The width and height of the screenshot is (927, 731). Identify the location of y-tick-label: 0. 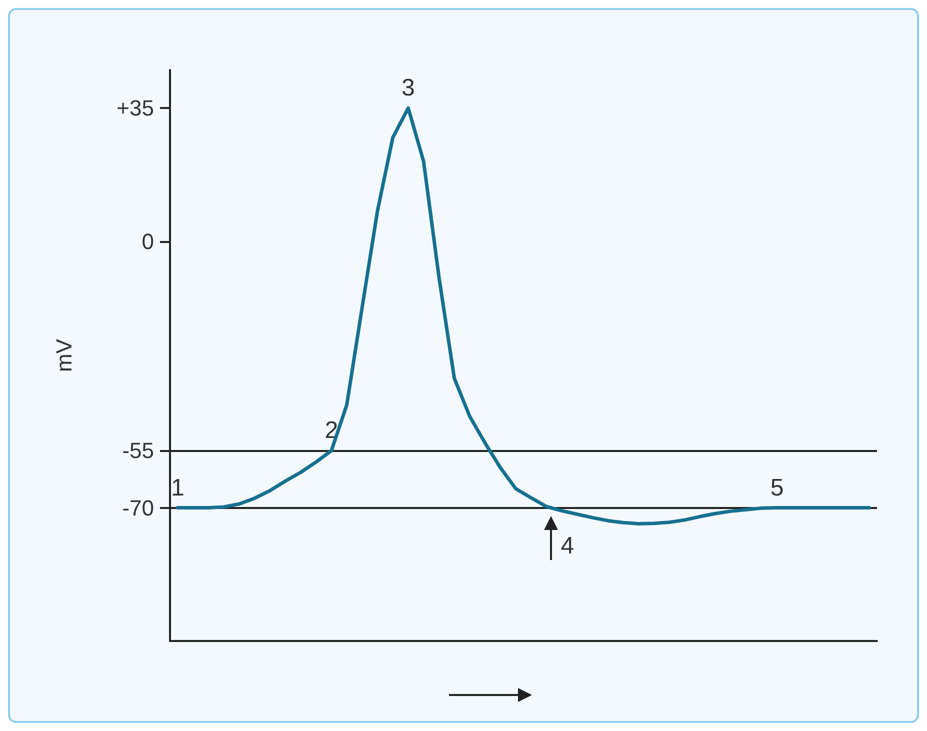
(148, 241).